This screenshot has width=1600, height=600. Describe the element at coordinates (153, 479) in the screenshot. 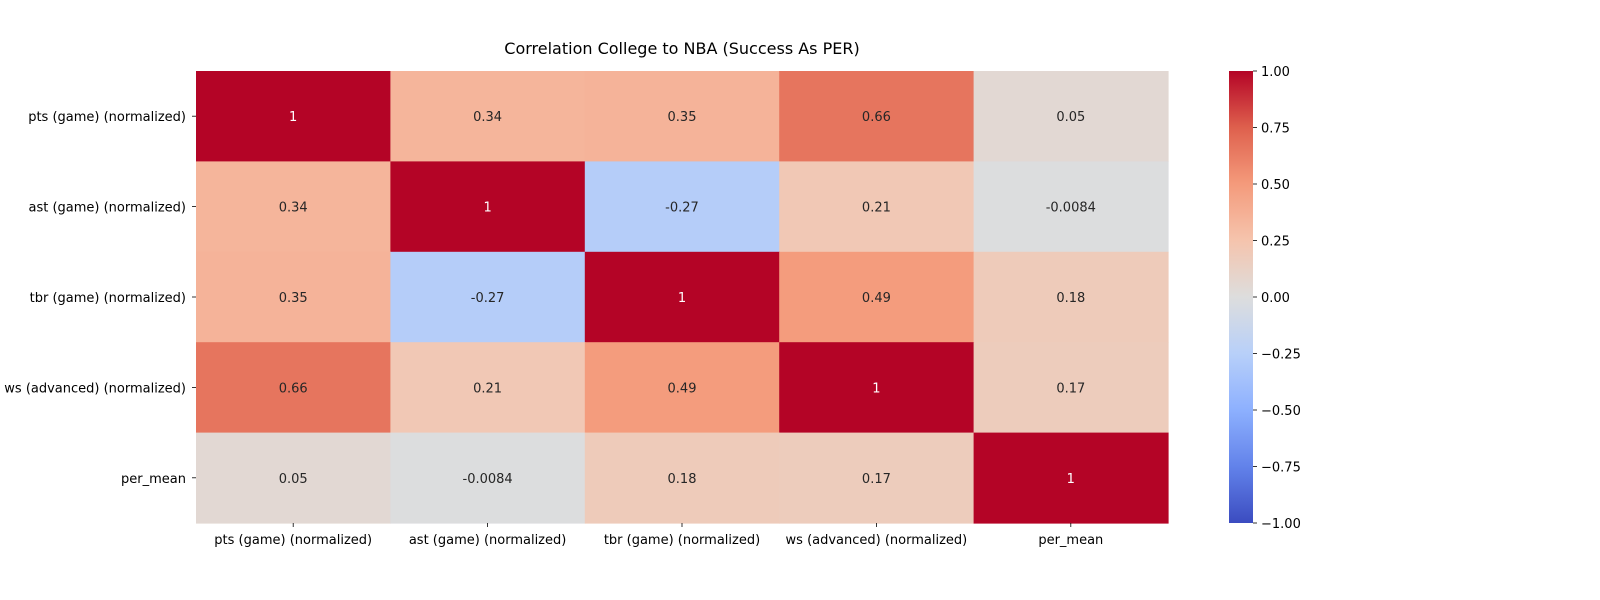

I see `y-tick-label: per_mean` at that location.